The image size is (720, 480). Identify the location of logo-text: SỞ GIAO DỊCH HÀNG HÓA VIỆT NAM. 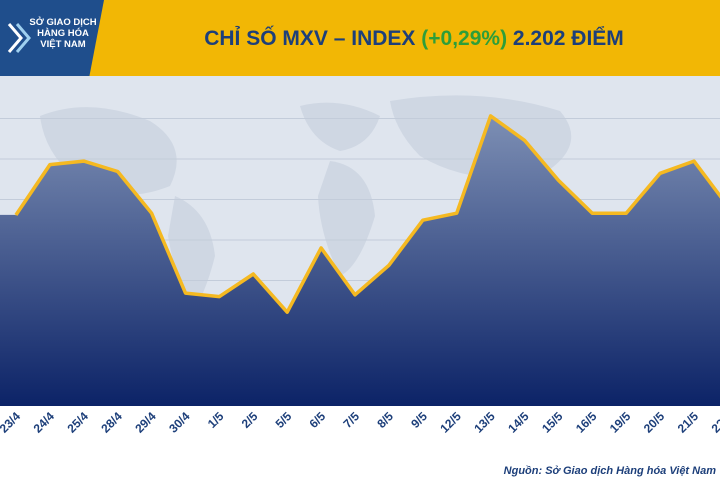
(63, 33).